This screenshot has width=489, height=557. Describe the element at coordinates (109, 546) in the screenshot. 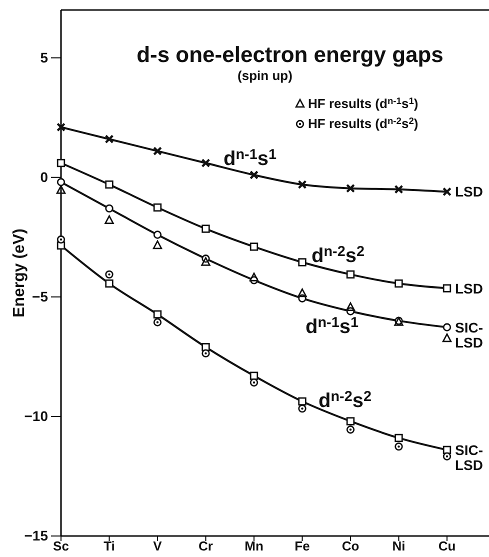

I see `x-tick-label: Ti` at that location.